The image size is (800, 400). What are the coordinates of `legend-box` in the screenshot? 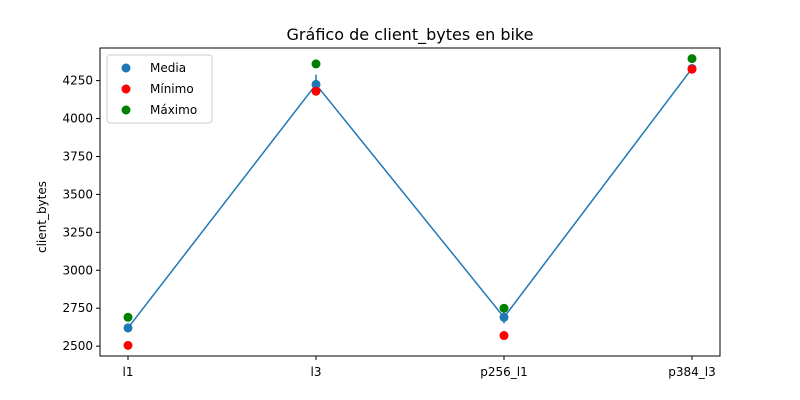 It's located at (159, 89).